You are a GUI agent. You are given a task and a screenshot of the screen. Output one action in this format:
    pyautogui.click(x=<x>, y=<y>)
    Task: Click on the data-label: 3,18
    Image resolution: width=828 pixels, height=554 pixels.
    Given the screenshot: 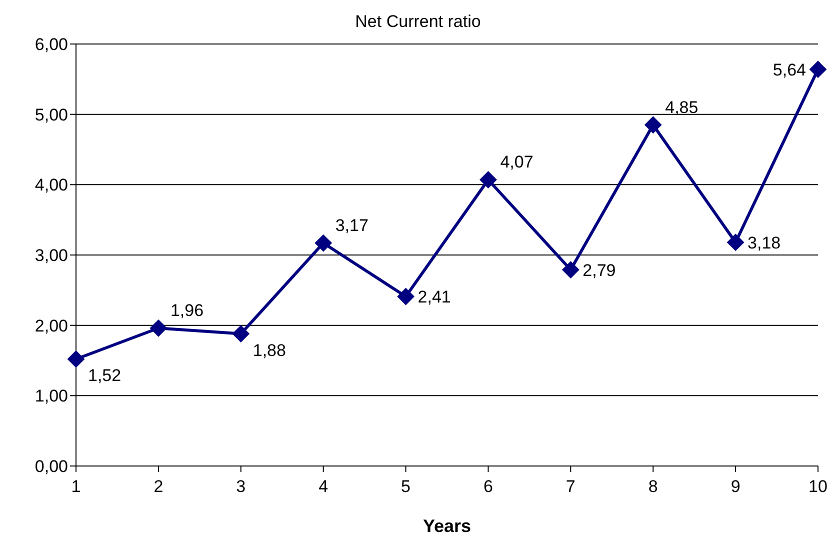 What is the action you would take?
    pyautogui.click(x=764, y=242)
    